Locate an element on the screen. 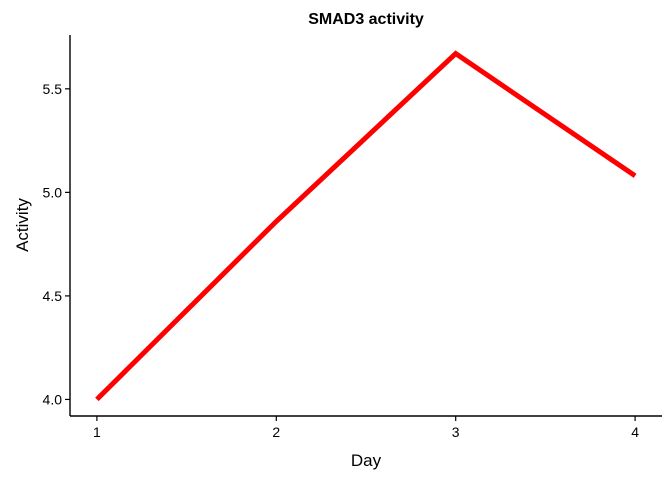 The image size is (672, 480). x-axis-label: Day is located at coordinates (366, 460).